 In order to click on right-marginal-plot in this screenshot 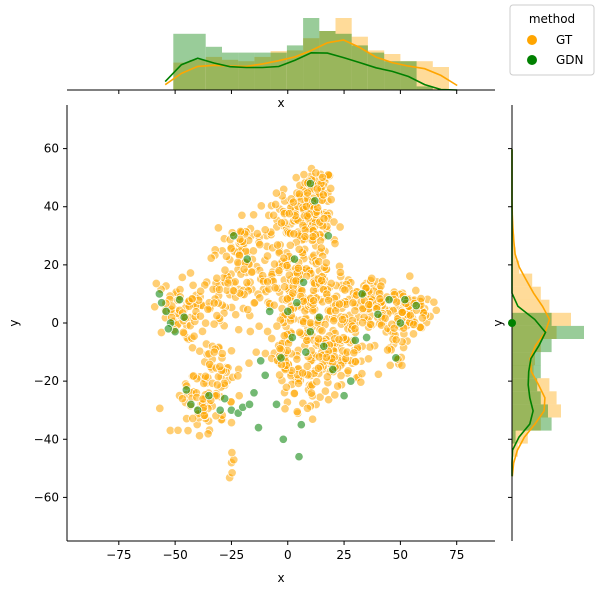, I will do `click(546, 323)`.